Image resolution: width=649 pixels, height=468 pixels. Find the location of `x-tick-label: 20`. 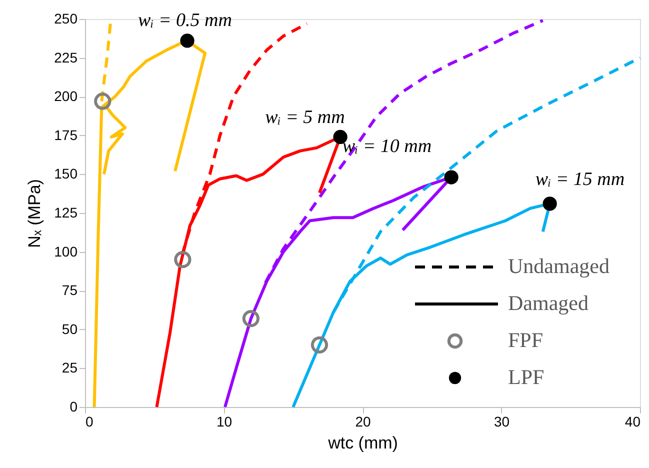

x-tick-label: 20 is located at coordinates (363, 422).